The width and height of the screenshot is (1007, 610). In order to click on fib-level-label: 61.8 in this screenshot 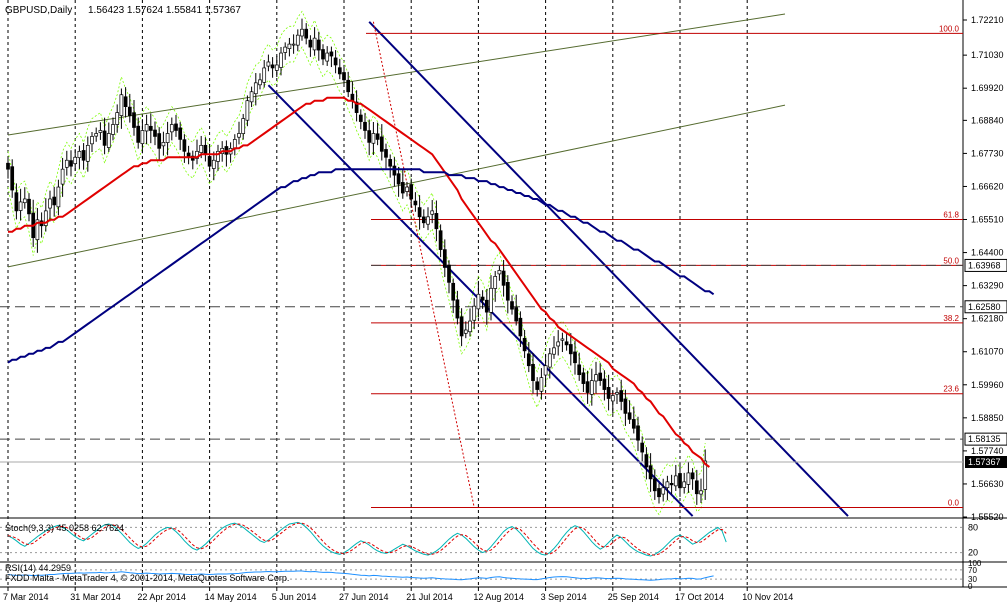, I will do `click(951, 215)`.